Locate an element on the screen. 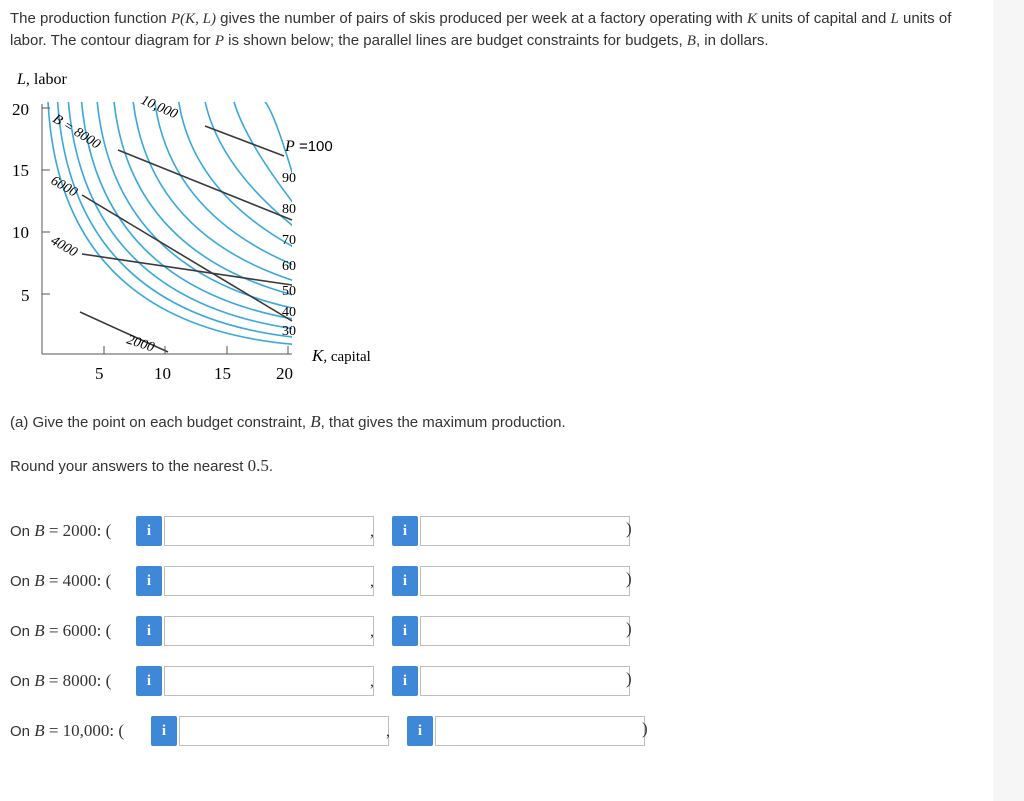 This screenshot has width=1024, height=801. row-label: On B = 8000: ( is located at coordinates (61, 680).